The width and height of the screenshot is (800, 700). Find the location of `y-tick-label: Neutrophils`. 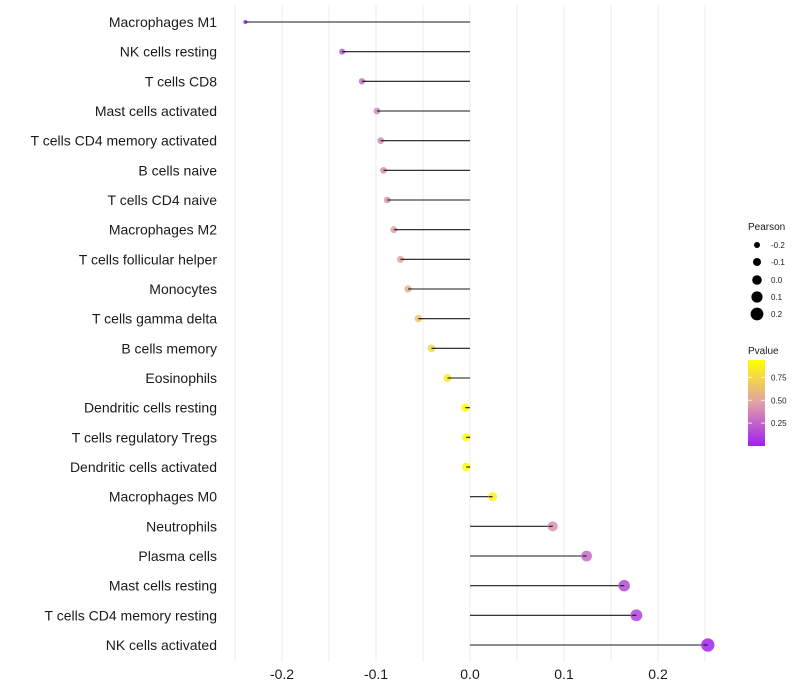

y-tick-label: Neutrophils is located at coordinates (181, 526).